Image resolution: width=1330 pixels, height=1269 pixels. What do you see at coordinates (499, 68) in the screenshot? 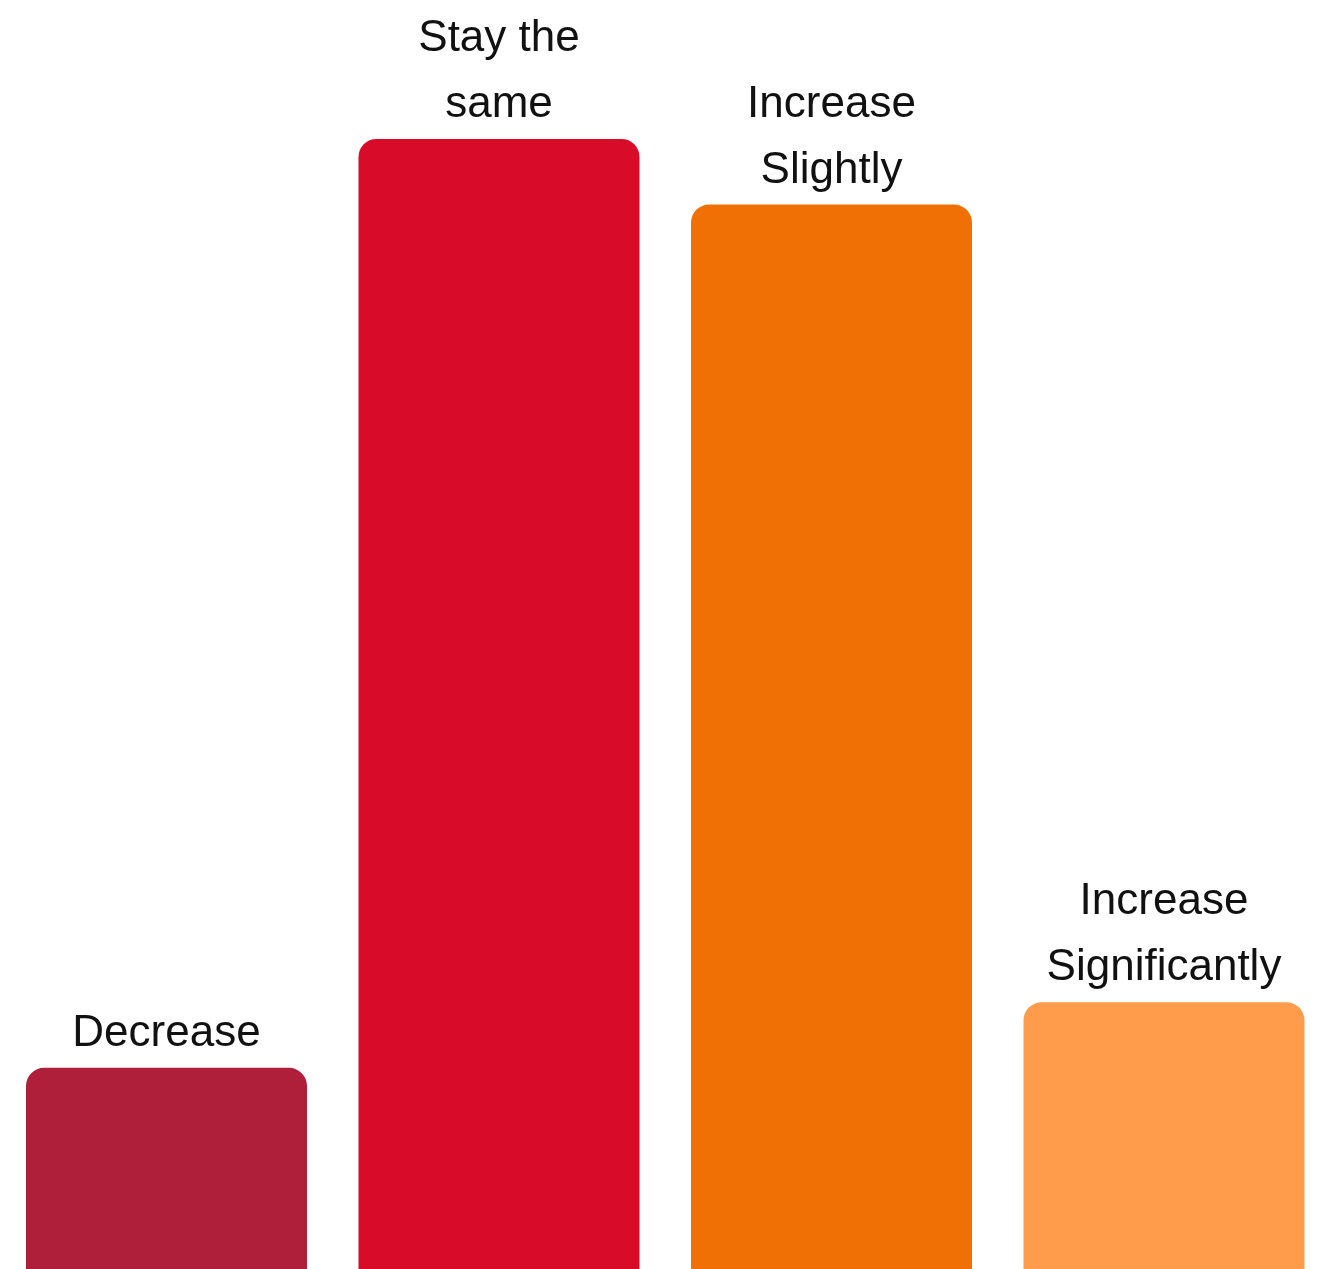
I see `x-tick-label: Stay the same` at bounding box center [499, 68].